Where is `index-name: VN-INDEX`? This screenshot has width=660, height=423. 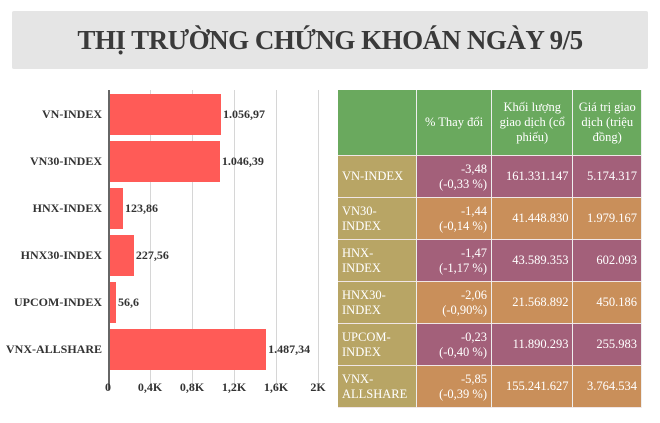 index-name: VN-INDEX is located at coordinates (377, 176).